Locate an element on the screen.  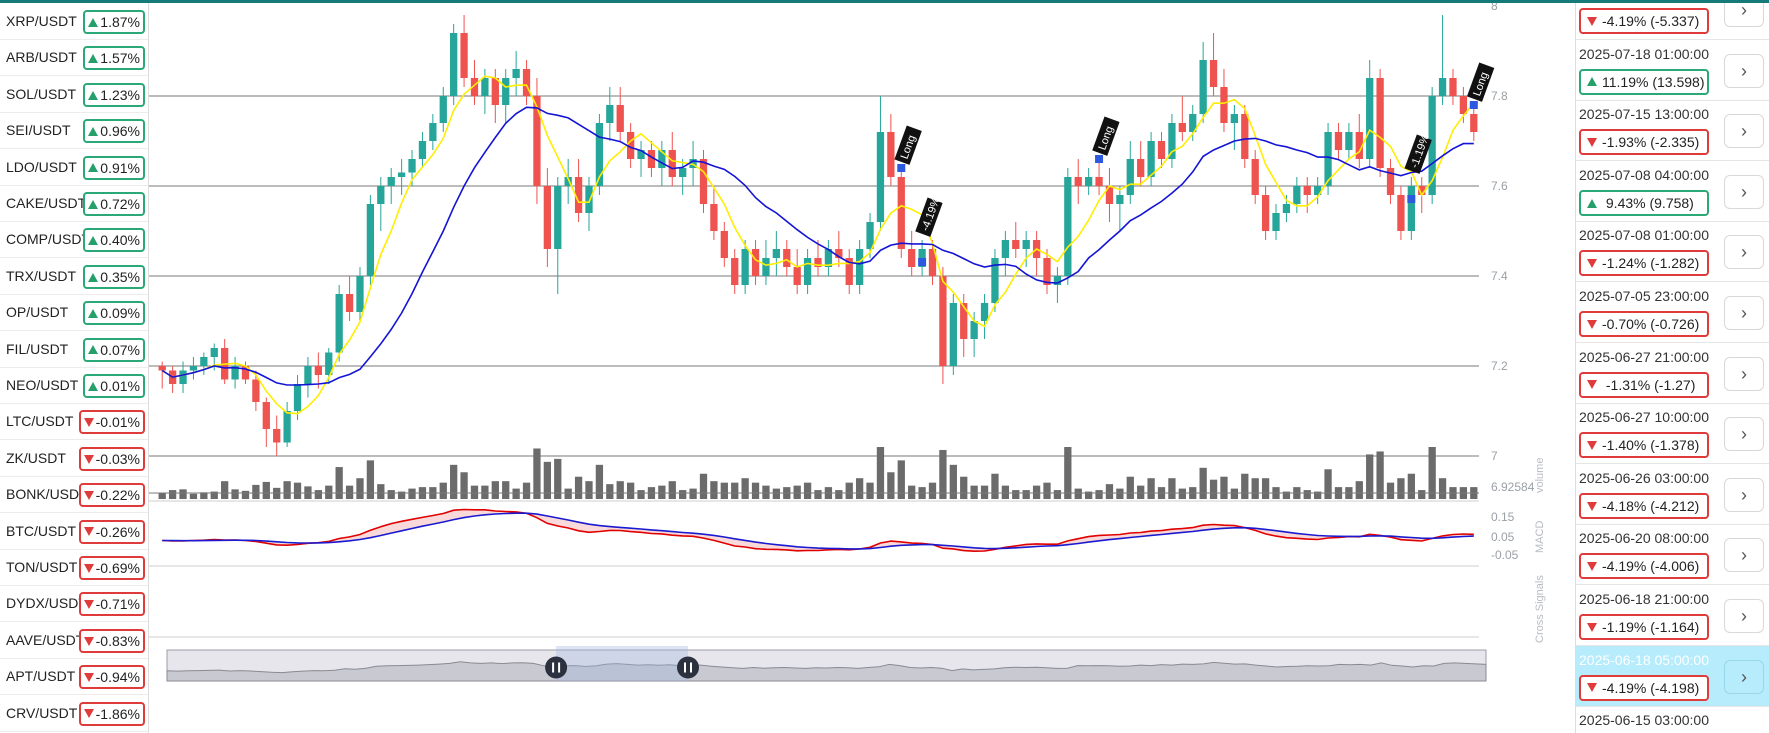
ticker-symbol: BONK/USDT is located at coordinates (47, 494).